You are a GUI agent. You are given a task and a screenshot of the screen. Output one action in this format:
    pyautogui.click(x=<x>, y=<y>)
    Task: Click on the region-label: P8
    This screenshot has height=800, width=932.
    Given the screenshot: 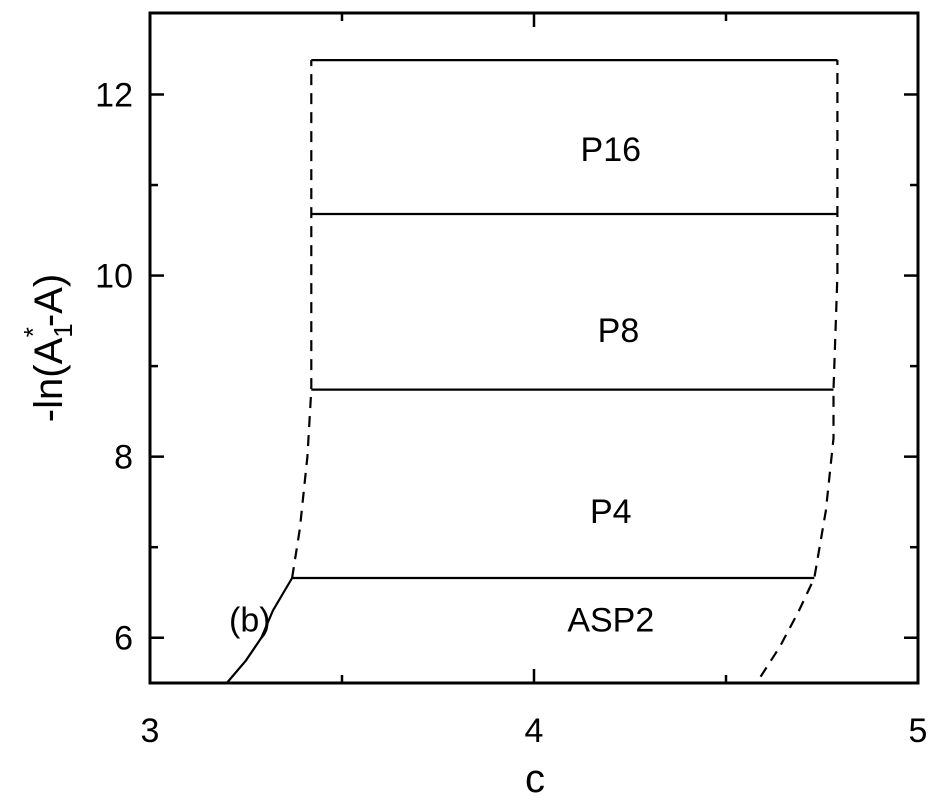 What is the action you would take?
    pyautogui.click(x=619, y=331)
    